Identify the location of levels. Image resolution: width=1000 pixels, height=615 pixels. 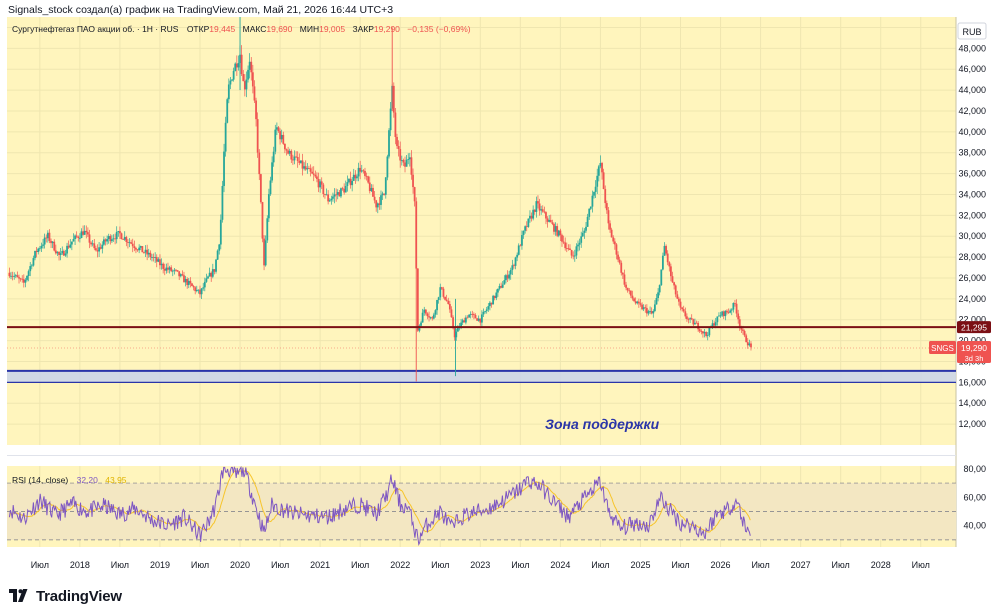
(481, 337).